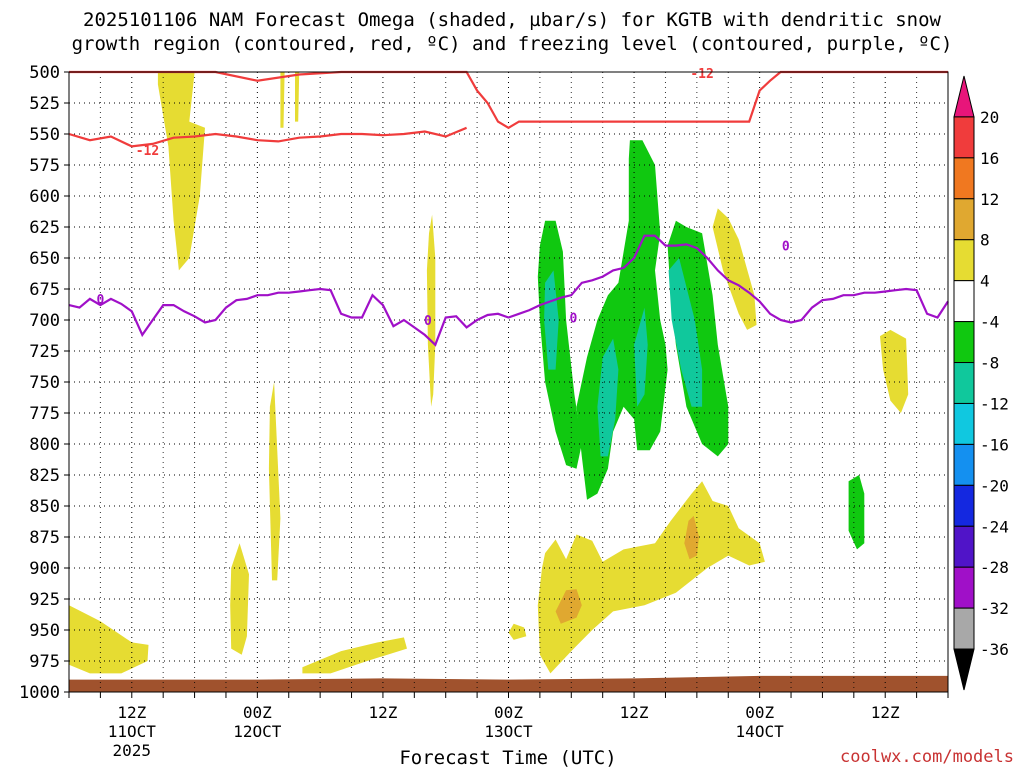 This screenshot has height=768, width=1024. What do you see at coordinates (257, 712) in the screenshot?
I see `x-tick-label-18: 00Z` at bounding box center [257, 712].